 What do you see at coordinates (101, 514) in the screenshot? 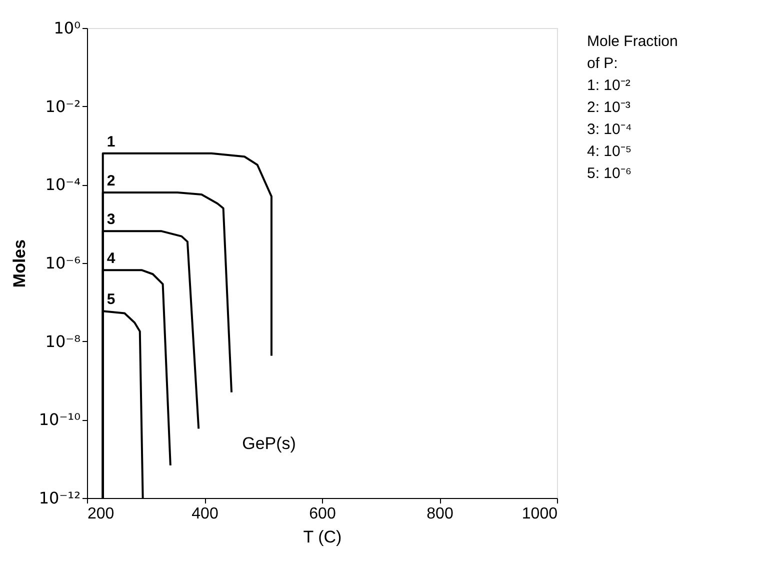
I see `x-tick-label: 200` at bounding box center [101, 514].